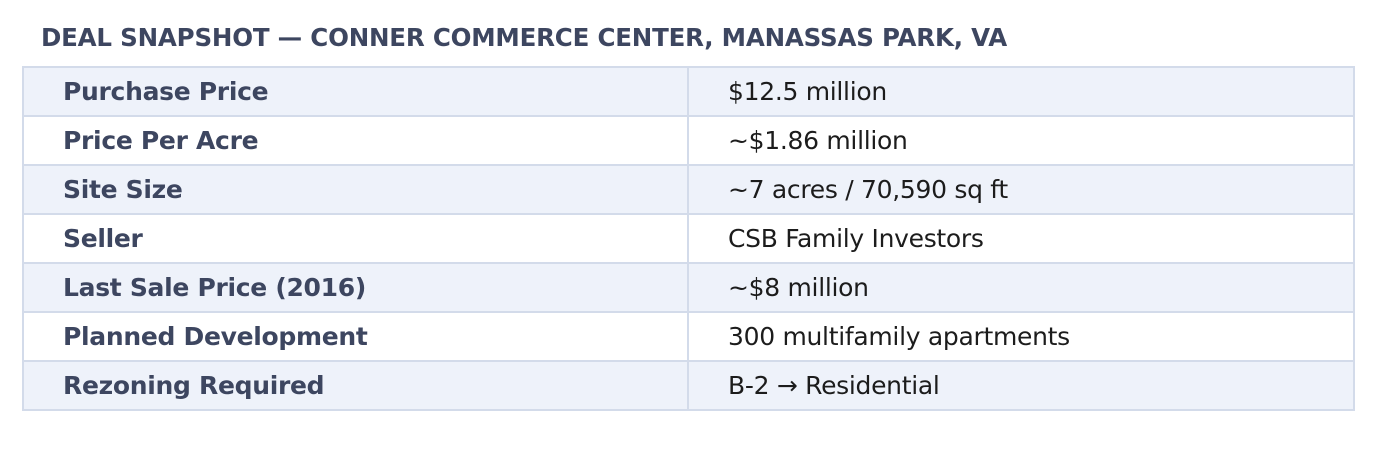 The height and width of the screenshot is (450, 1374). Describe the element at coordinates (355, 140) in the screenshot. I see `row-label: Price Per Acre` at that location.